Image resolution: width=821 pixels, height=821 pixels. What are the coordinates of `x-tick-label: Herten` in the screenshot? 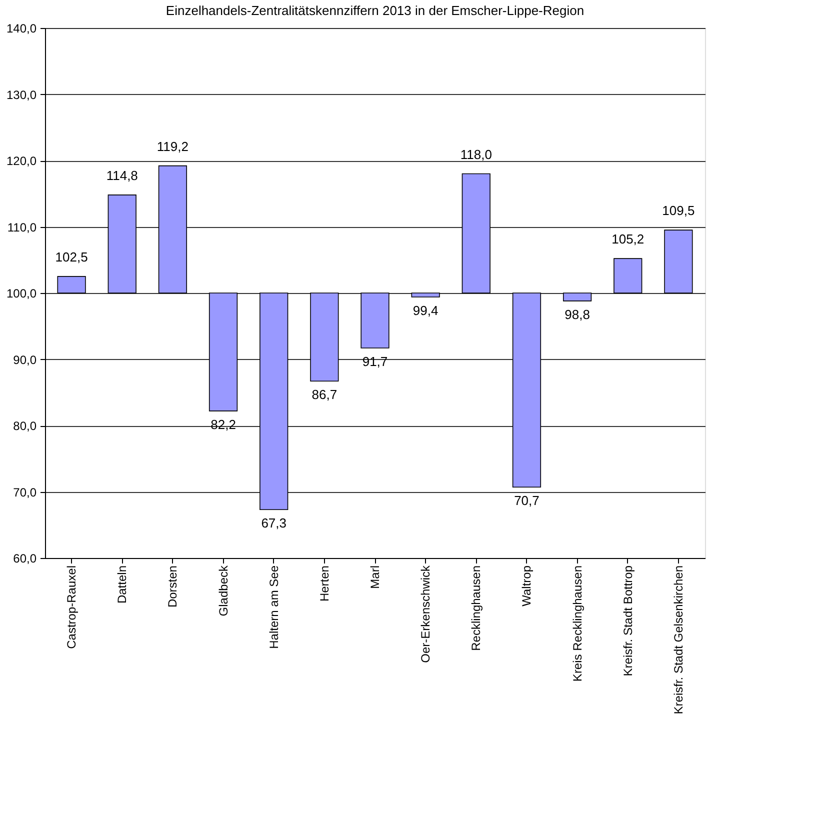 It's located at (324, 584).